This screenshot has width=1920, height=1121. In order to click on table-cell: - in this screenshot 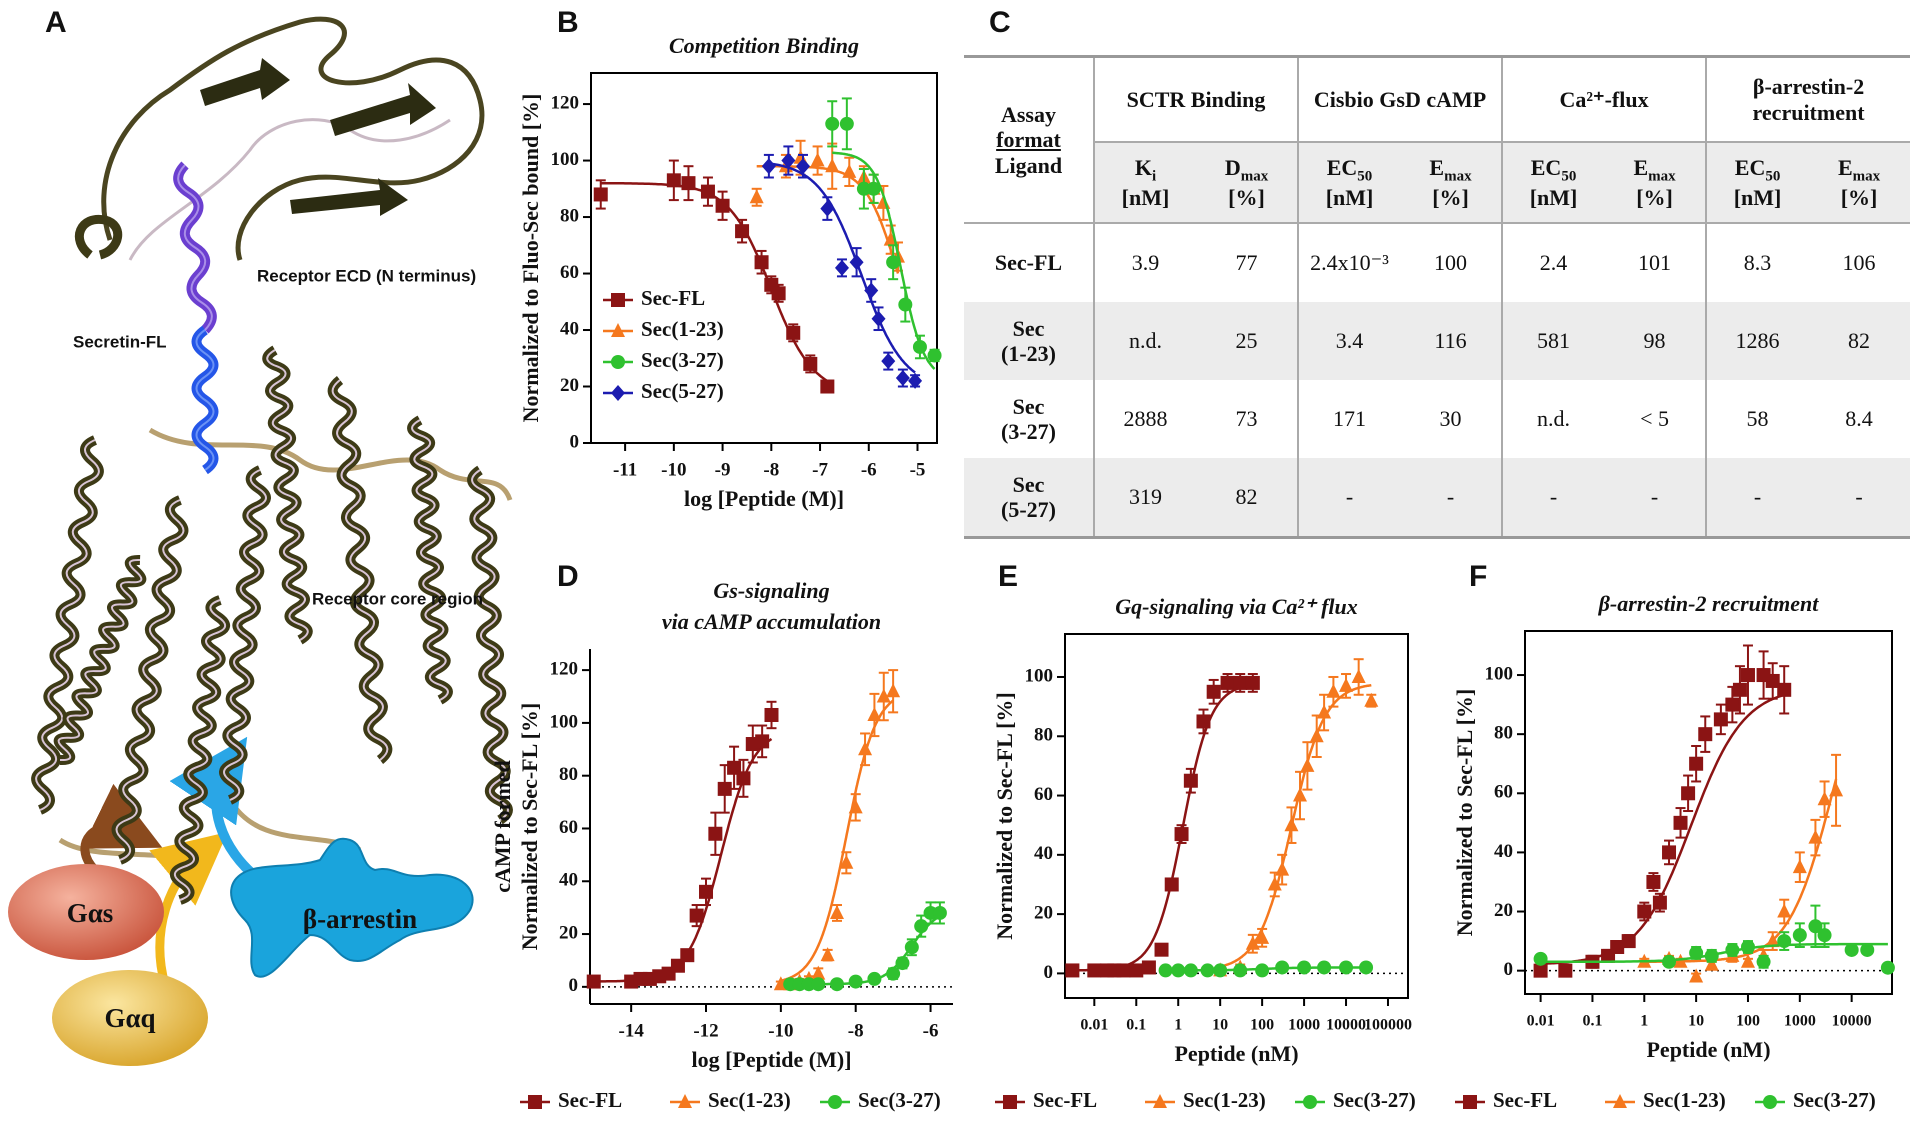, I will do `click(1655, 498)`.